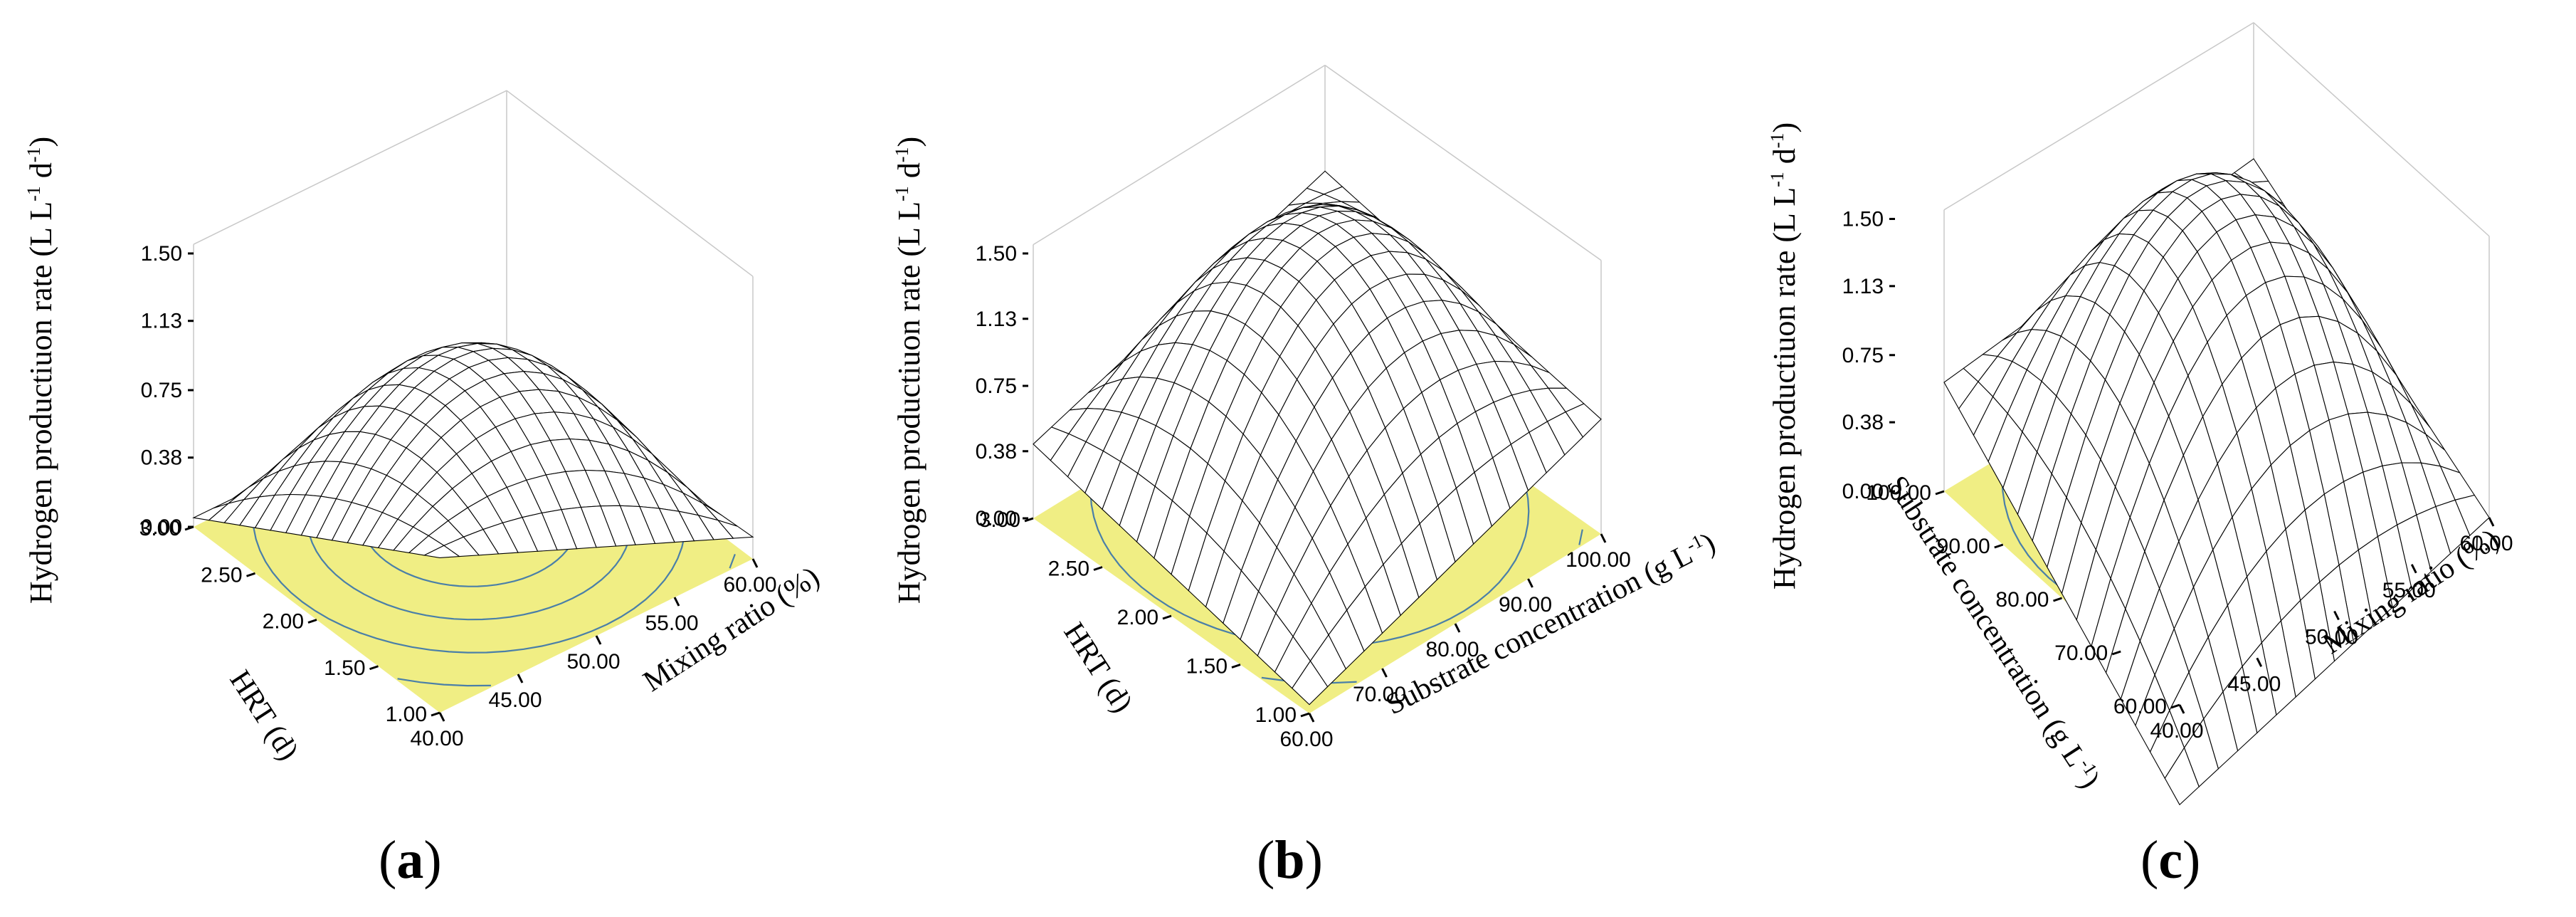 This screenshot has width=2576, height=917. I want to click on caption-b-letter: b, so click(1289, 860).